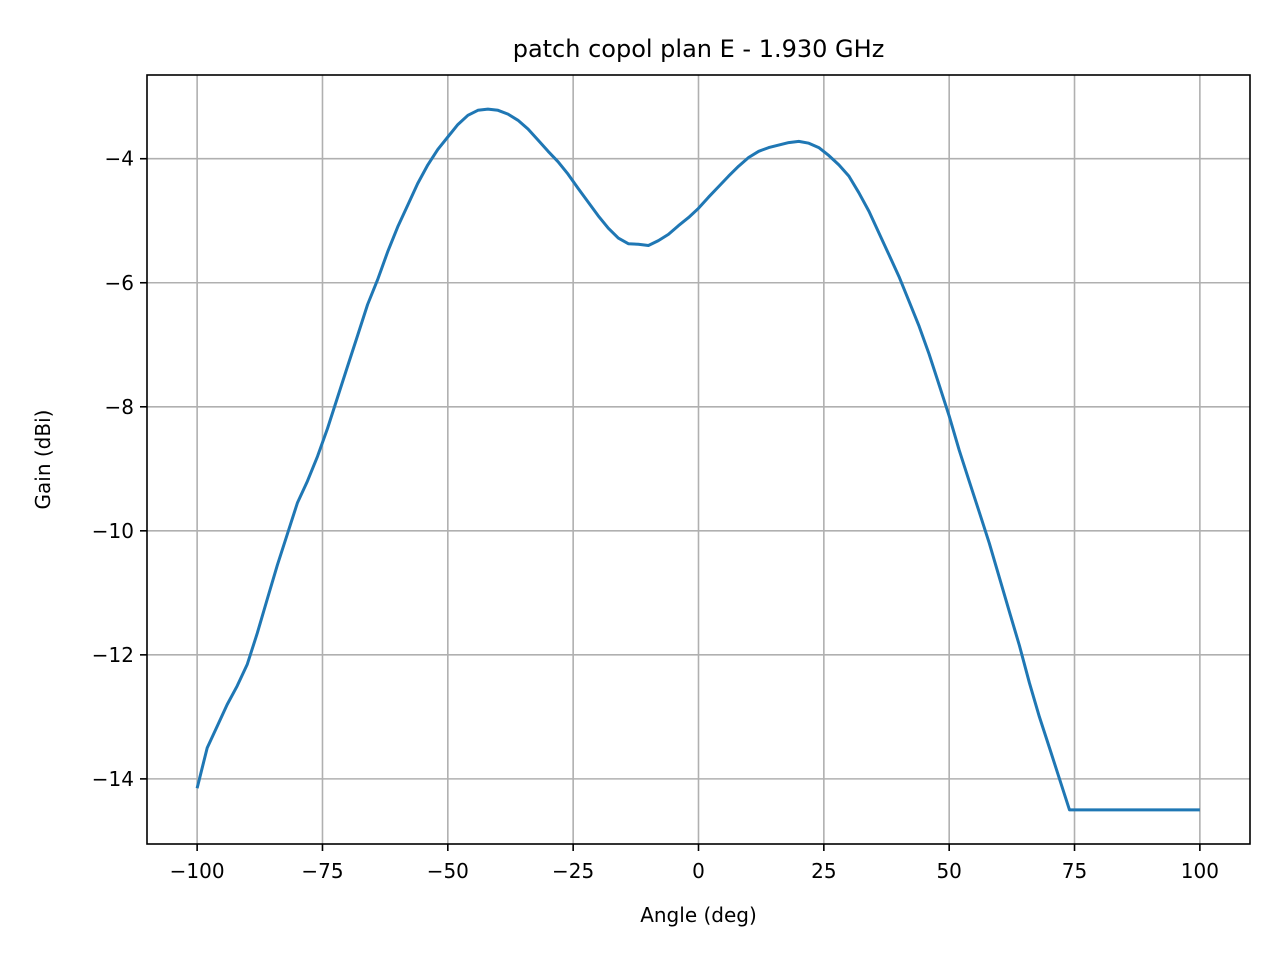 This screenshot has width=1280, height=960. I want to click on x-tick-label: 0, so click(698, 871).